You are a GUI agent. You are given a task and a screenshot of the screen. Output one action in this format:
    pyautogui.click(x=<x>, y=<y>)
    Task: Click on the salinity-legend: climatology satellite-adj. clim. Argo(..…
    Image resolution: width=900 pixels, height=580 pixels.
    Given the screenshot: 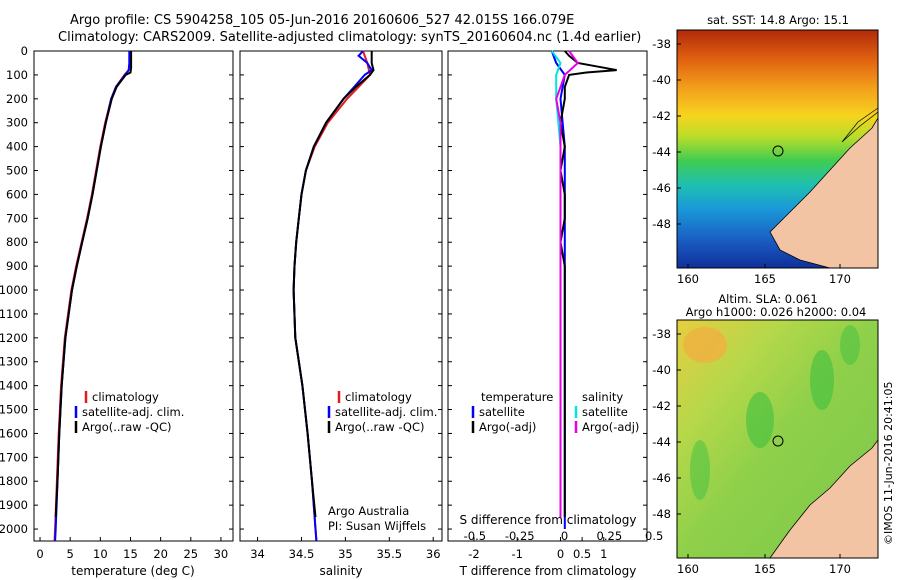 What is the action you would take?
    pyautogui.click(x=382, y=412)
    